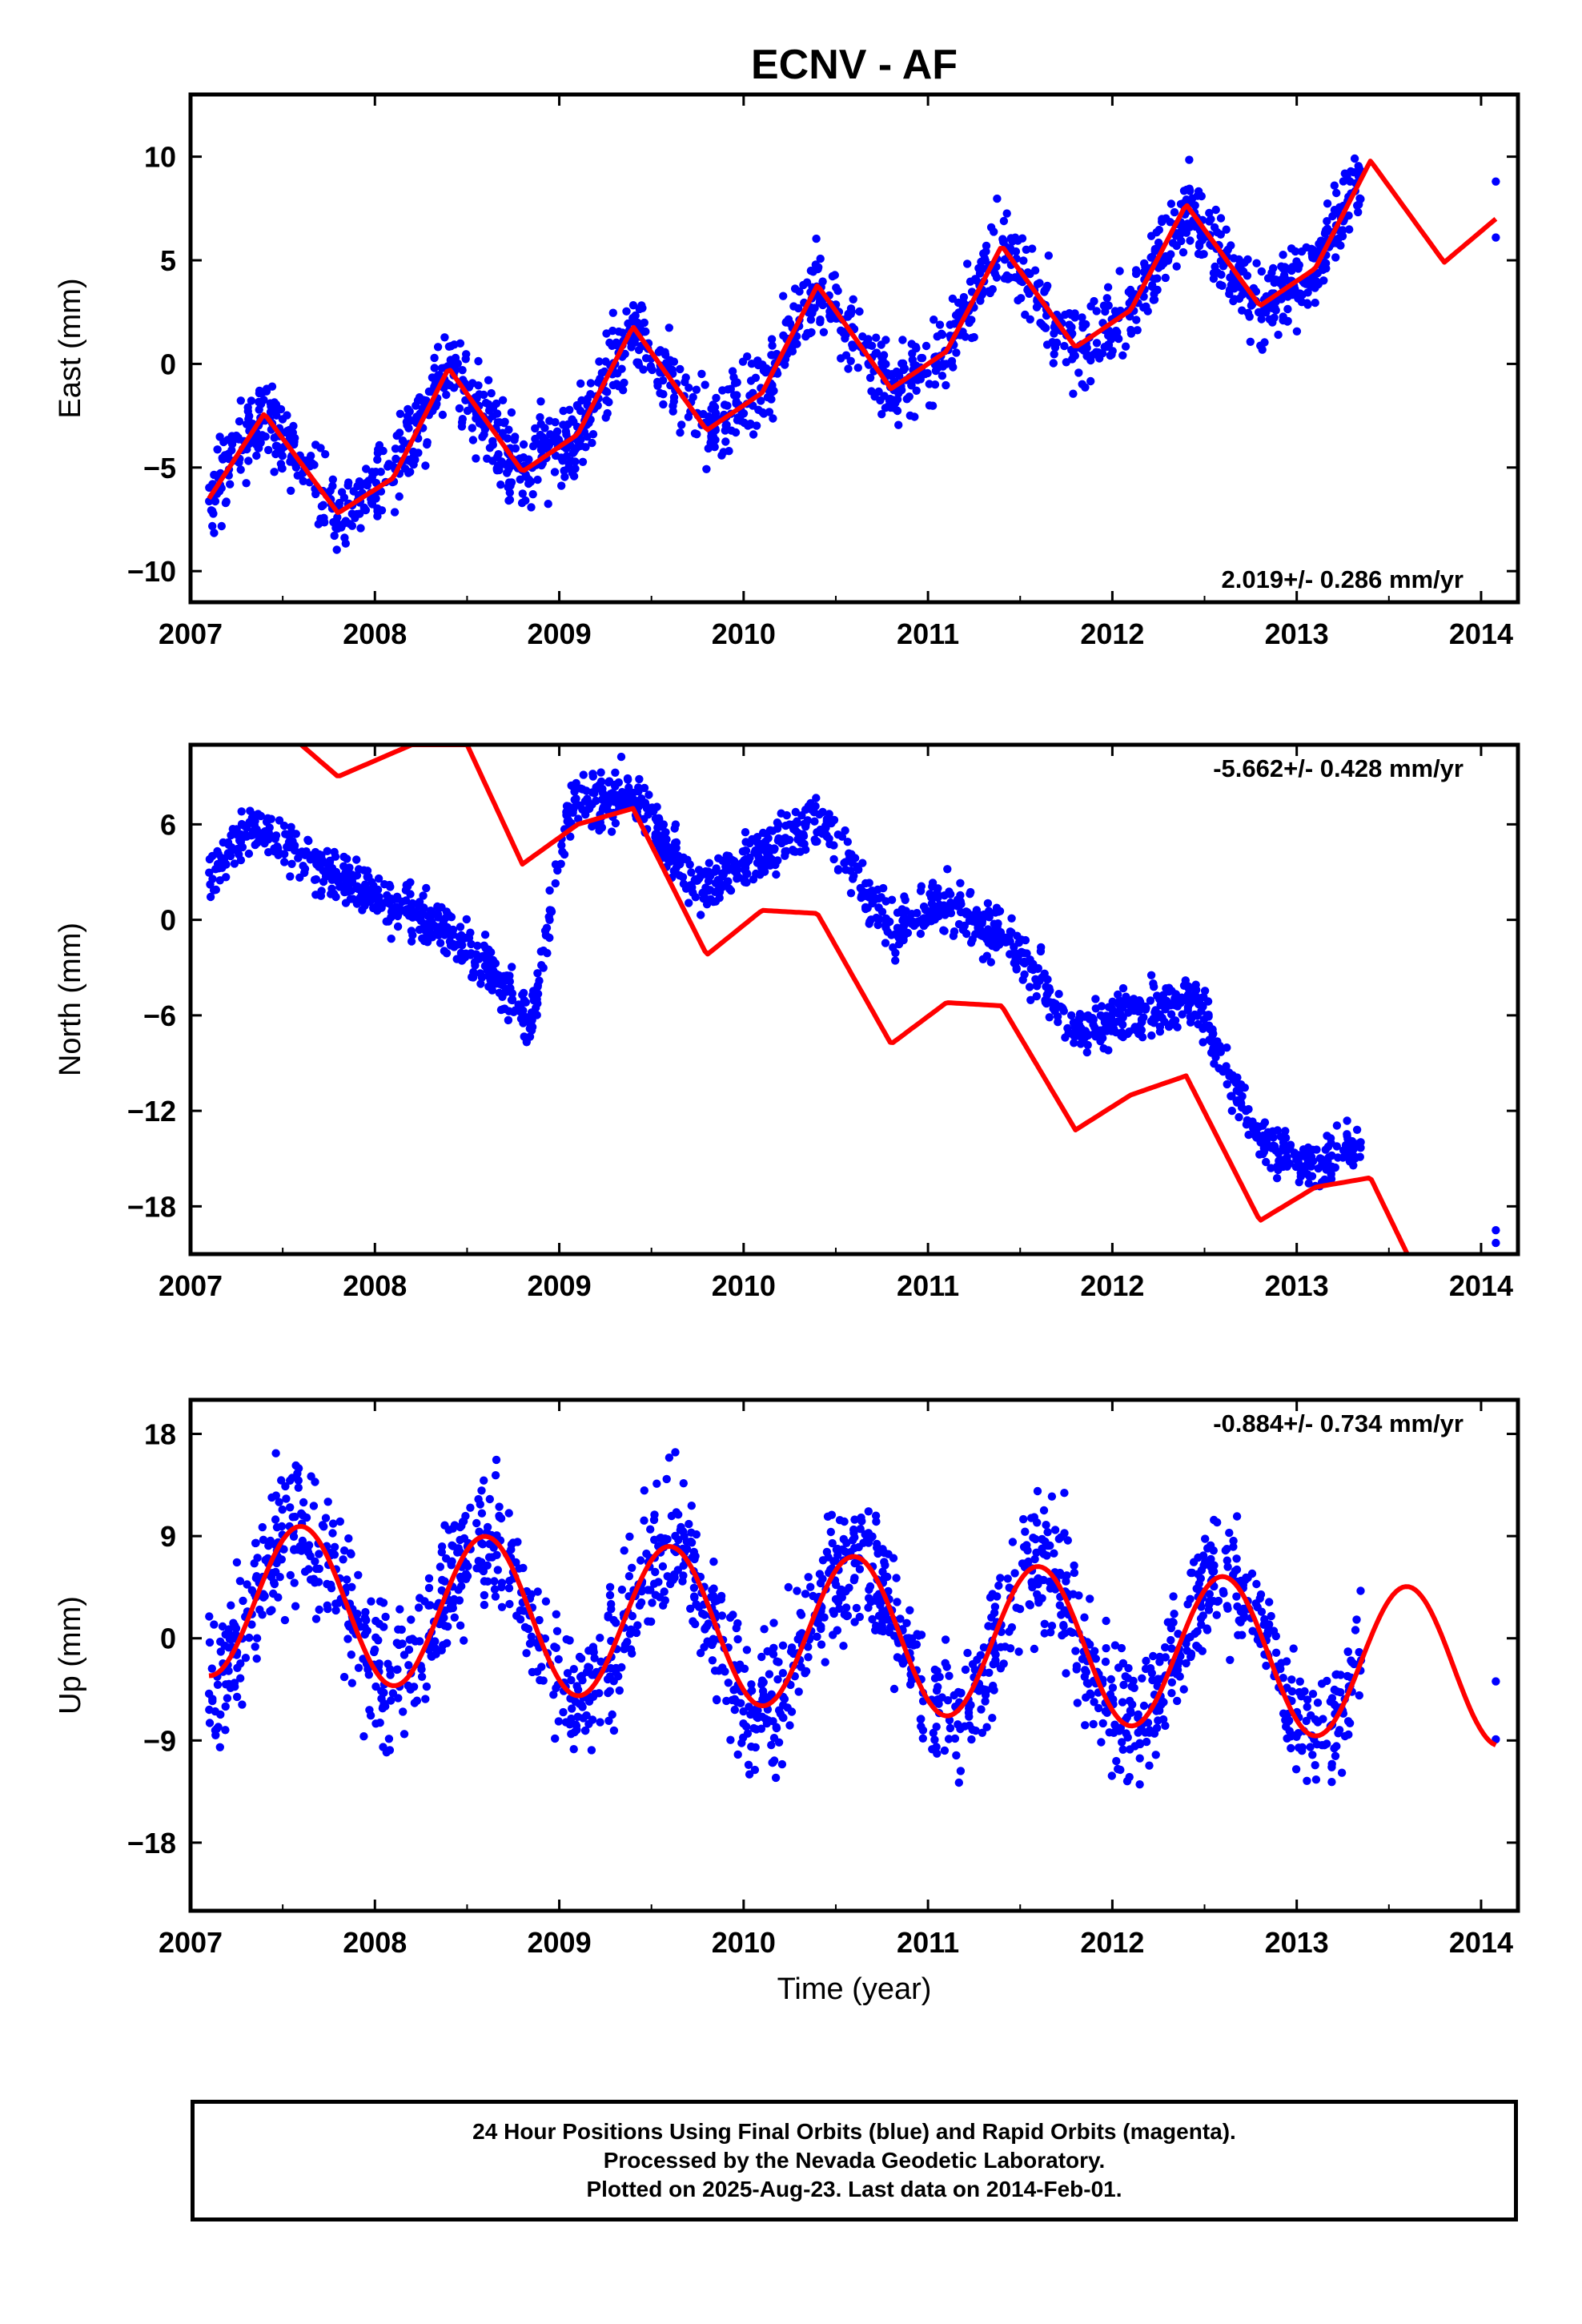 The height and width of the screenshot is (2324, 1582). I want to click on x-tick-label: 2012, so click(1112, 1285).